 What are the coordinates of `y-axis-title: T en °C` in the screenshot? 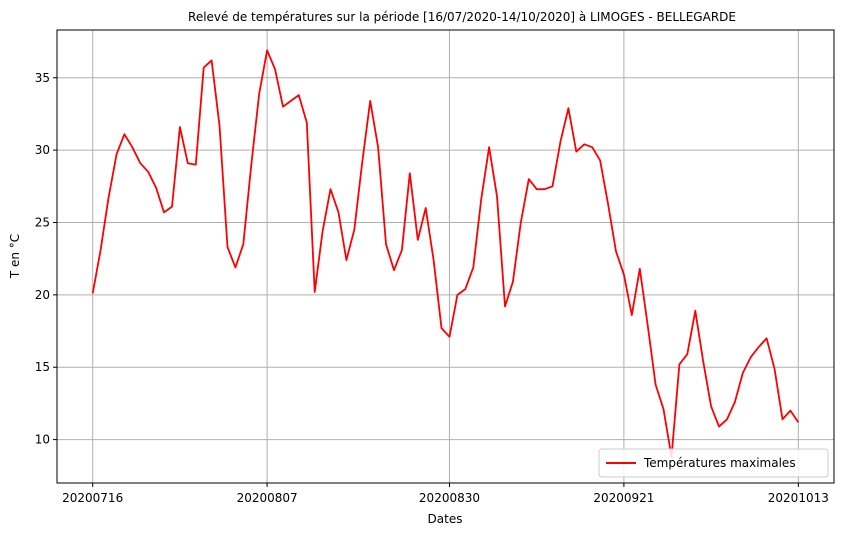 It's located at (15, 256).